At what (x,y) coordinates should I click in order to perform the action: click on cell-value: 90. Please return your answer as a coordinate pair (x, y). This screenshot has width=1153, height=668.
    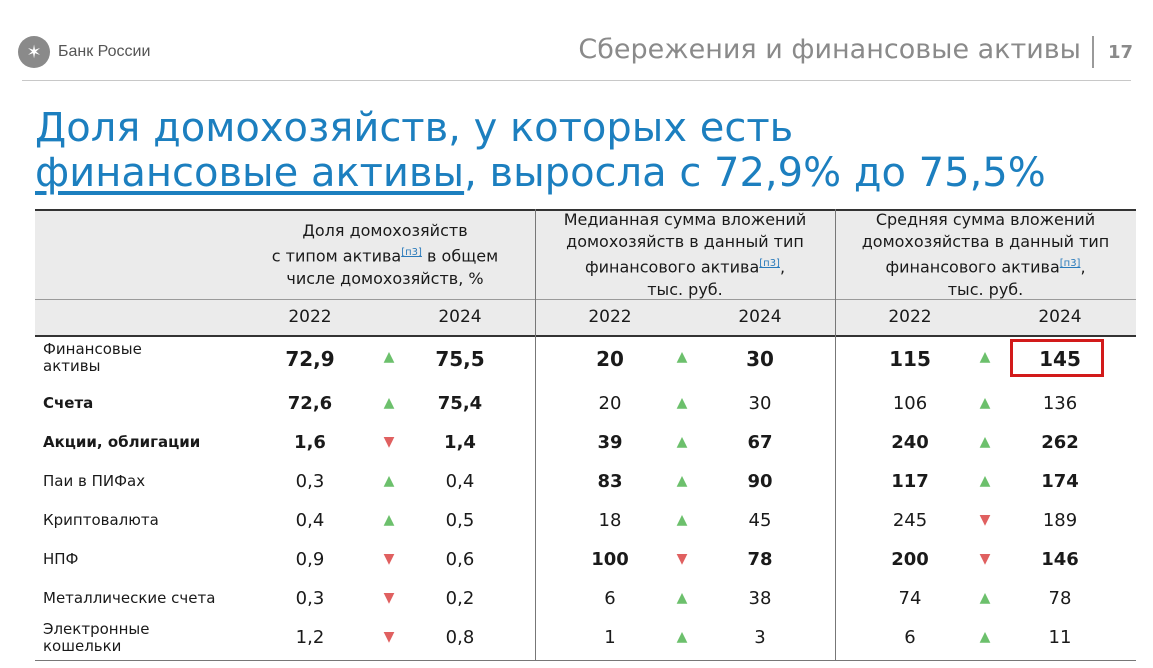
    Looking at the image, I should click on (760, 481).